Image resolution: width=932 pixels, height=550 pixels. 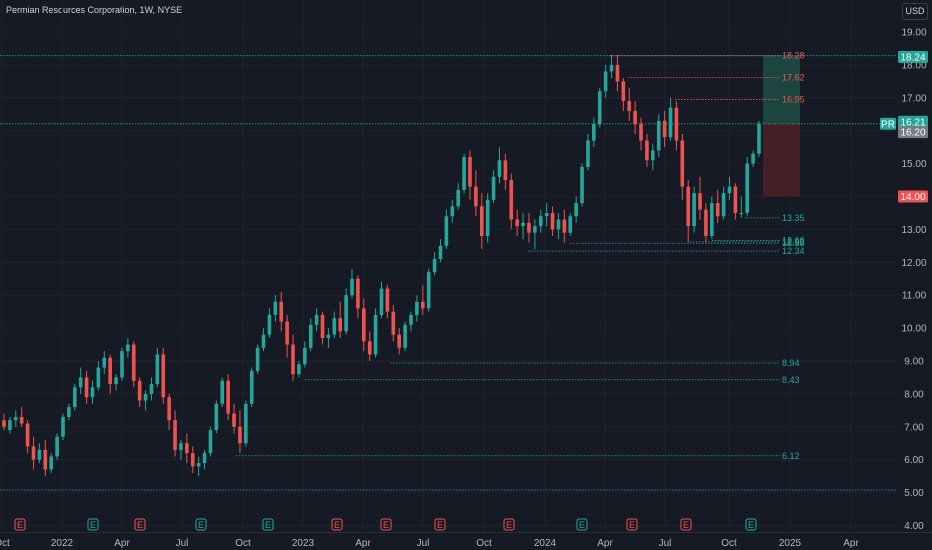 I want to click on support-label: 8.43, so click(x=791, y=380).